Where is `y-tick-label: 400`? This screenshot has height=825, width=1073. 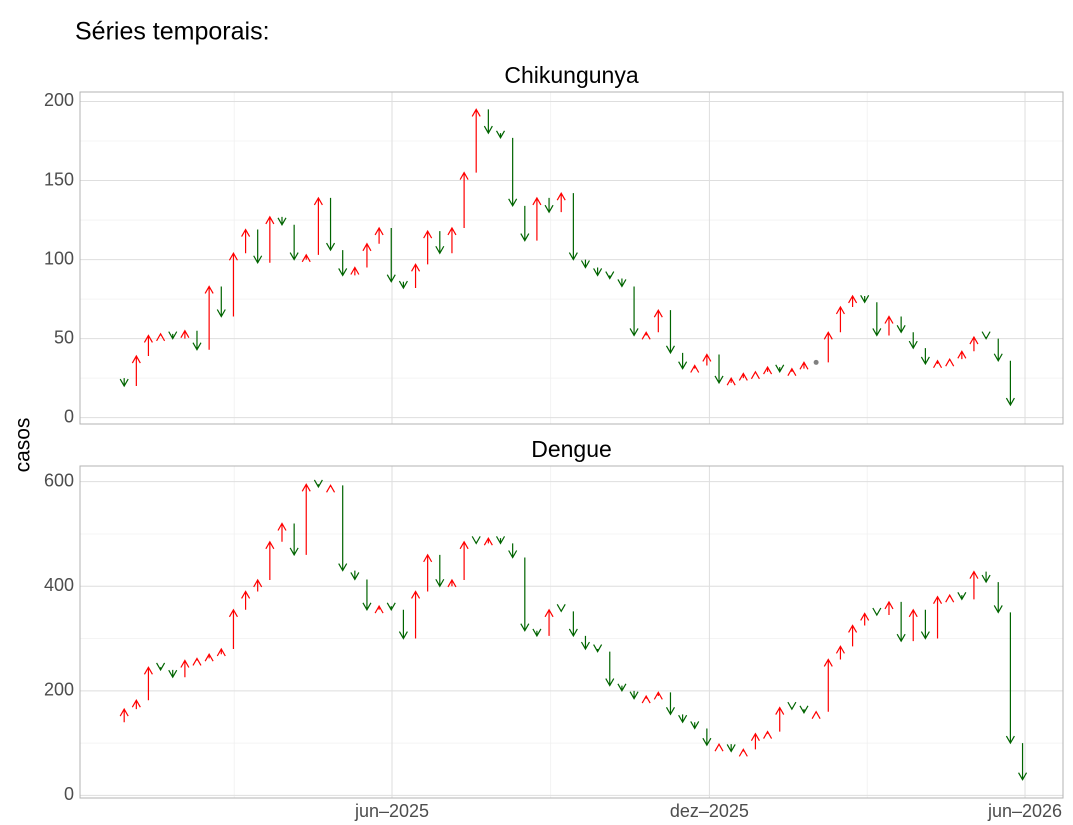
y-tick-label: 400 is located at coordinates (59, 585).